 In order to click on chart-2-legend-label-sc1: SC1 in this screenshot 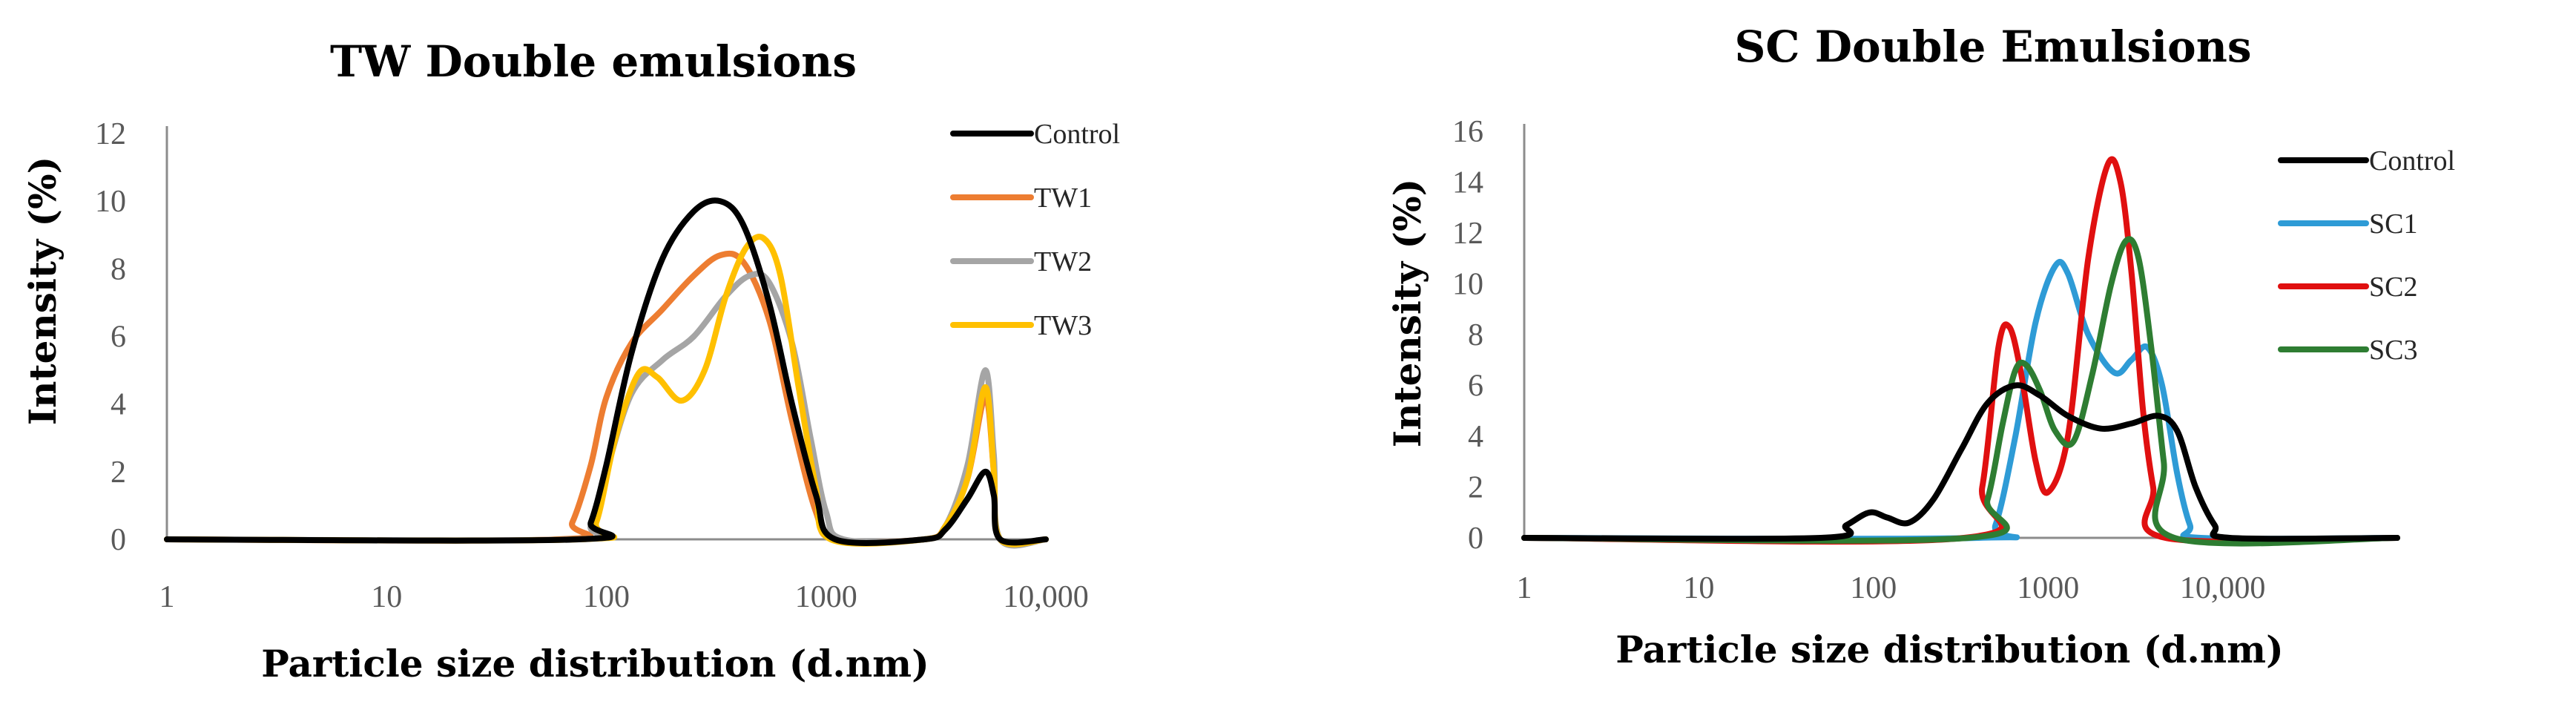, I will do `click(2393, 224)`.